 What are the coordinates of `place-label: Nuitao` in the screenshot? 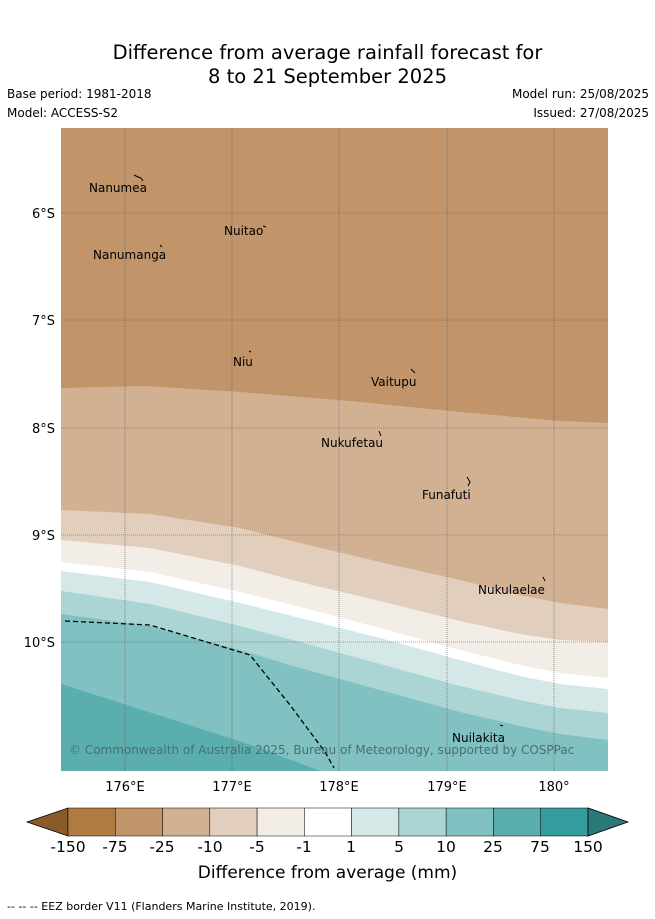 It's located at (243, 231).